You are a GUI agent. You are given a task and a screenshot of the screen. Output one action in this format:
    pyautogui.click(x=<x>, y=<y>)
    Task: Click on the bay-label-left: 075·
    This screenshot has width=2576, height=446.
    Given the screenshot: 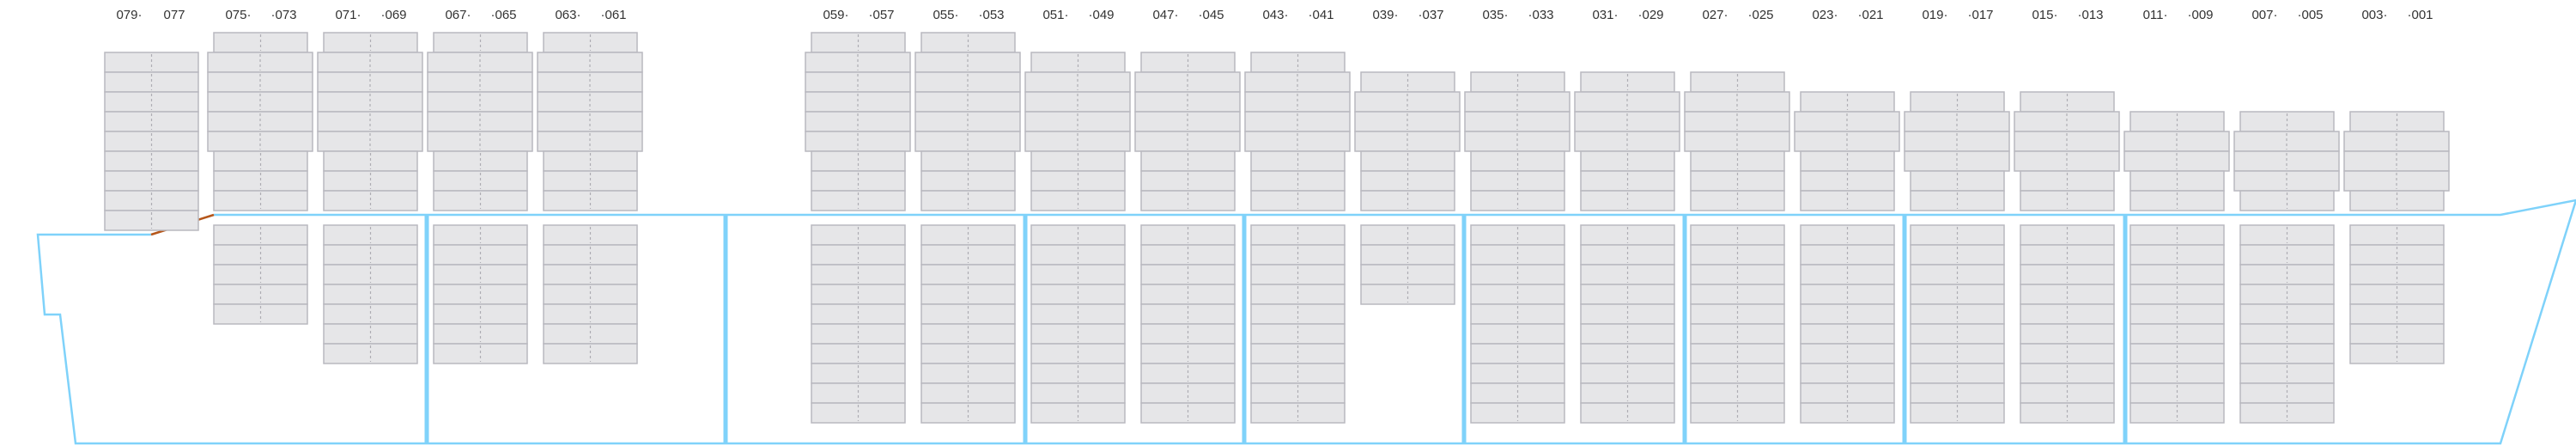 What is the action you would take?
    pyautogui.click(x=238, y=15)
    